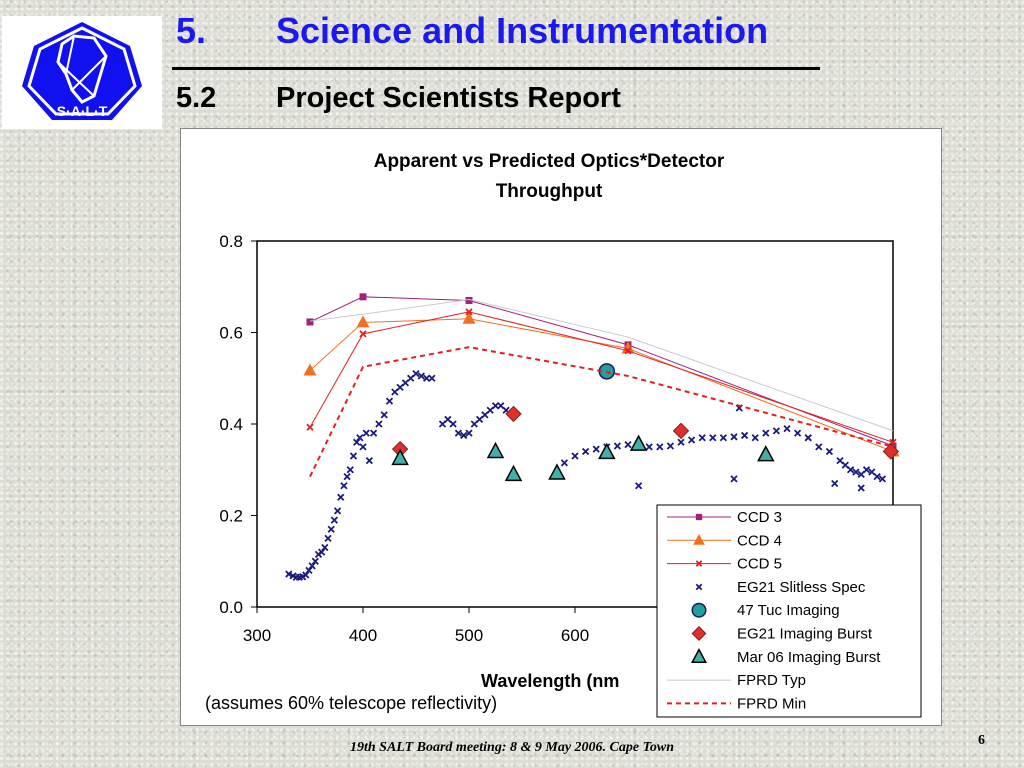 This screenshot has width=1024, height=768. Describe the element at coordinates (351, 703) in the screenshot. I see `chart-annotation: (assumes 60% telescope reflectivity)` at that location.